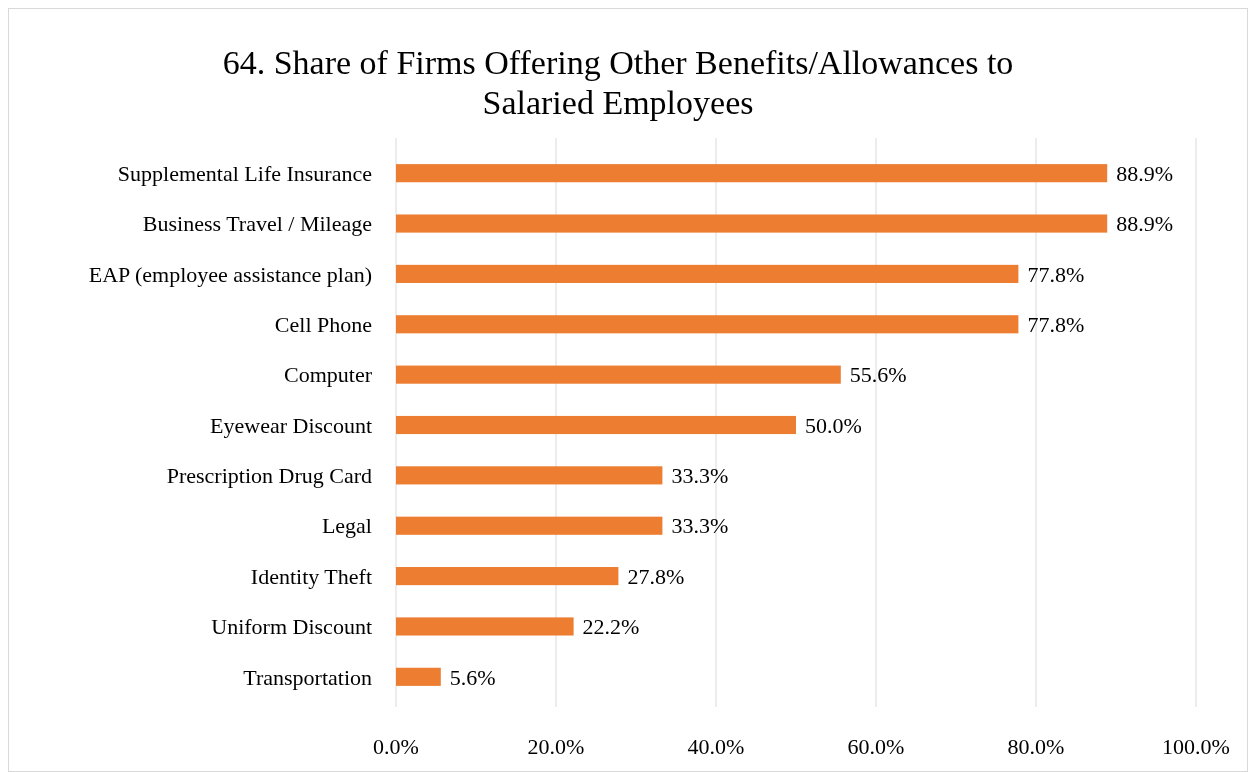  Describe the element at coordinates (833, 425) in the screenshot. I see `data-label: 50.0%` at that location.